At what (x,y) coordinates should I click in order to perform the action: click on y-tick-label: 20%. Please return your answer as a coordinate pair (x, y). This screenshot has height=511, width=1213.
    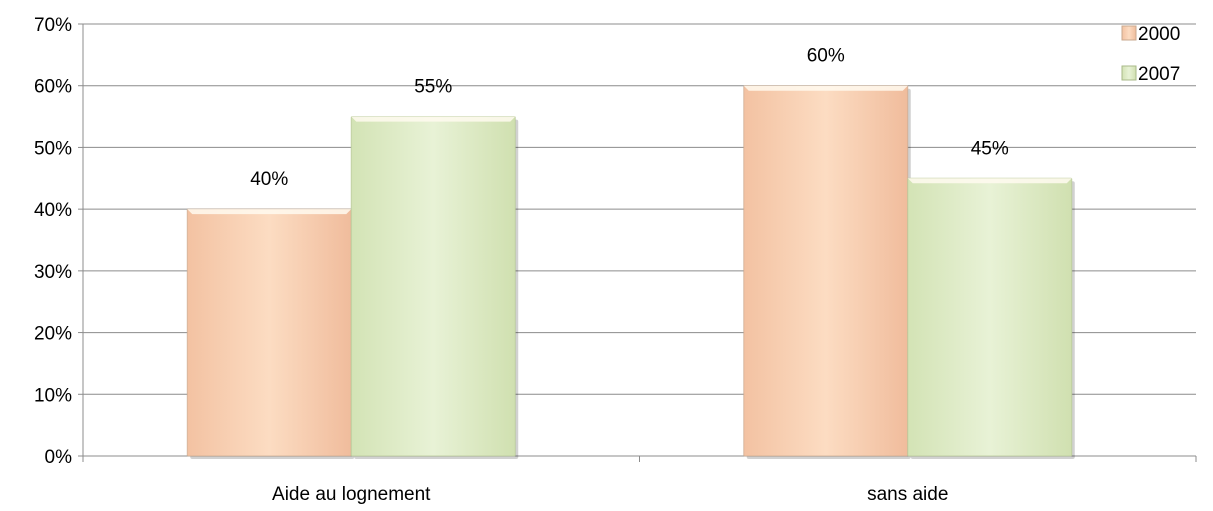
    Looking at the image, I should click on (53, 334).